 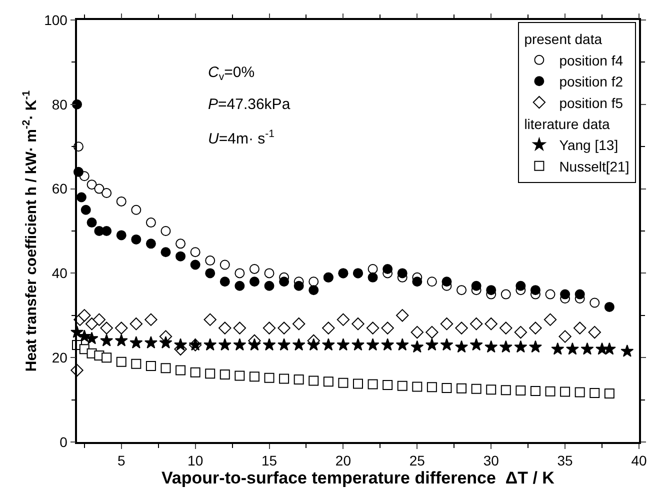 I want to click on y-tick-label: 0, so click(x=64, y=442).